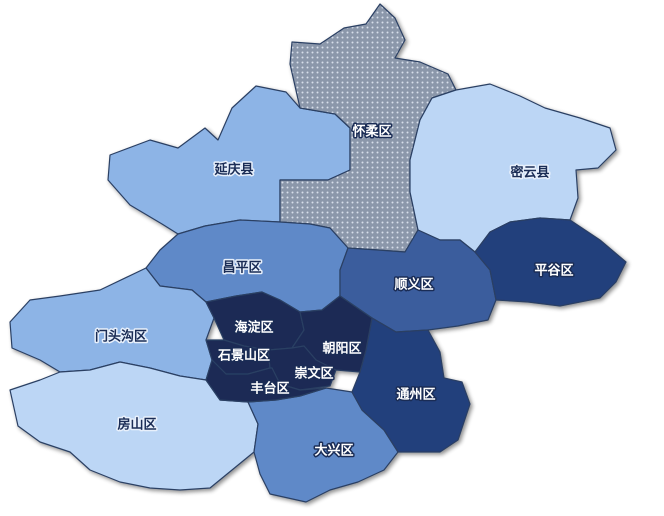 This screenshot has height=516, width=664. What do you see at coordinates (341, 349) in the screenshot?
I see `label-chaoyang: 朝阳区` at bounding box center [341, 349].